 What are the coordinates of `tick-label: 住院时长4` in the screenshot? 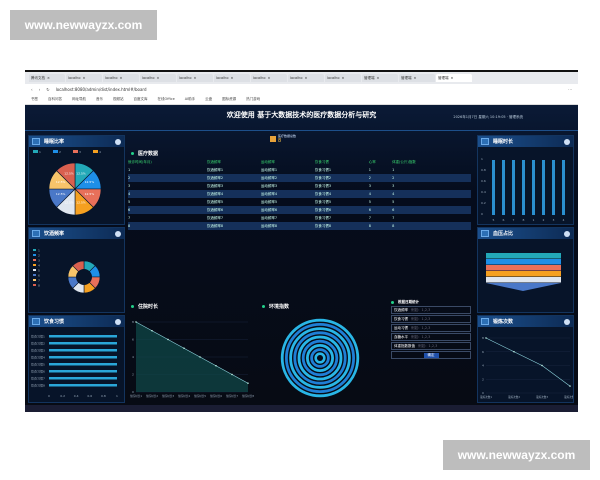 It's located at (184, 396).